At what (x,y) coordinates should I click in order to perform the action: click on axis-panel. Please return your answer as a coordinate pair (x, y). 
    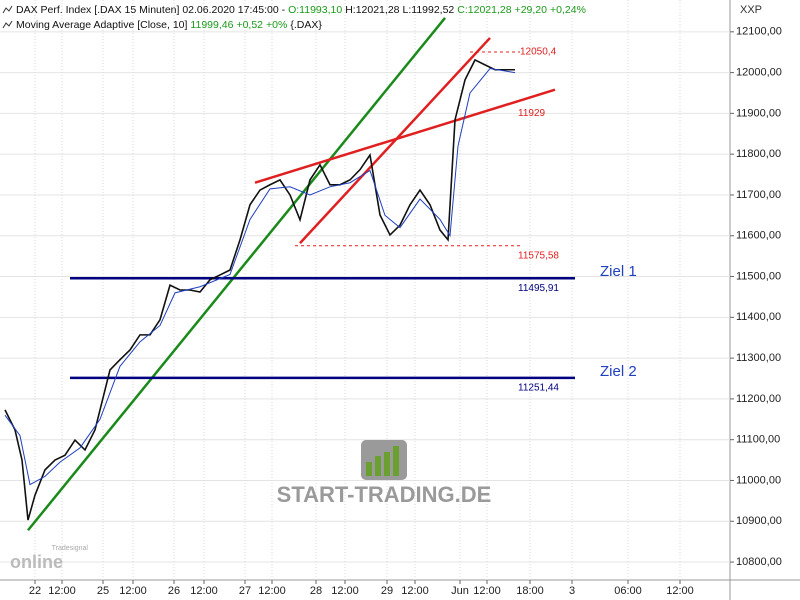
    Looking at the image, I should click on (765, 300).